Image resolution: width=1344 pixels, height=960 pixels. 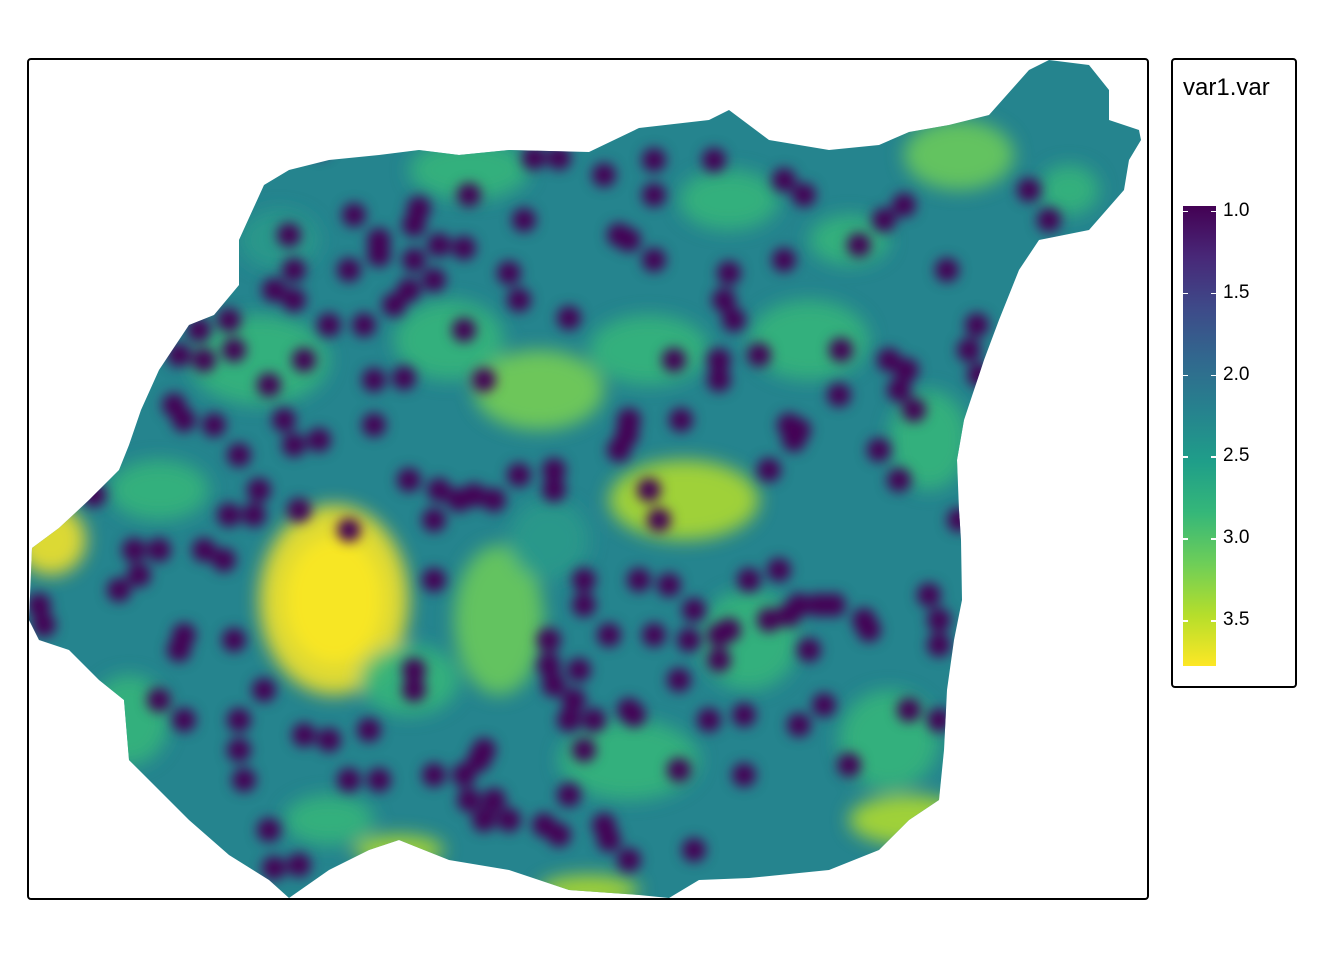 What do you see at coordinates (1236, 538) in the screenshot?
I see `legend-tick-label: 3.0` at bounding box center [1236, 538].